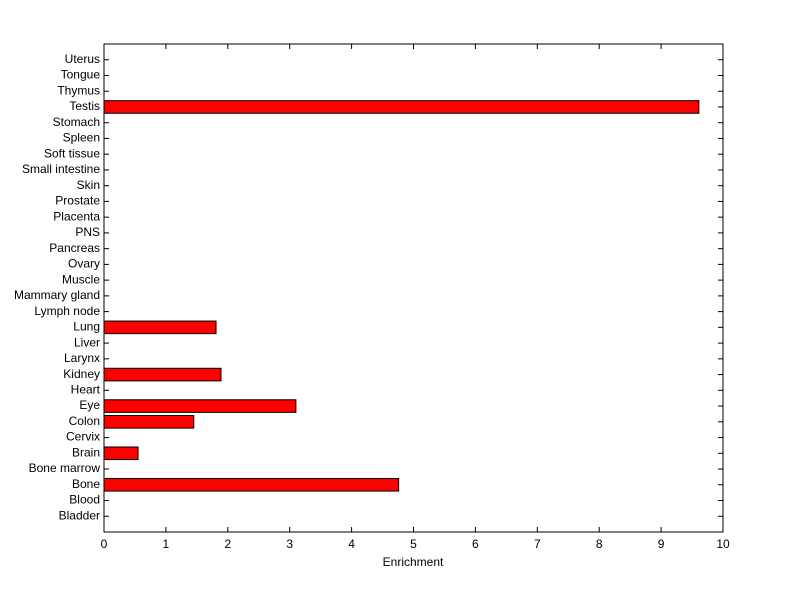 The image size is (800, 599). I want to click on y-tick-label: Skin, so click(88, 185).